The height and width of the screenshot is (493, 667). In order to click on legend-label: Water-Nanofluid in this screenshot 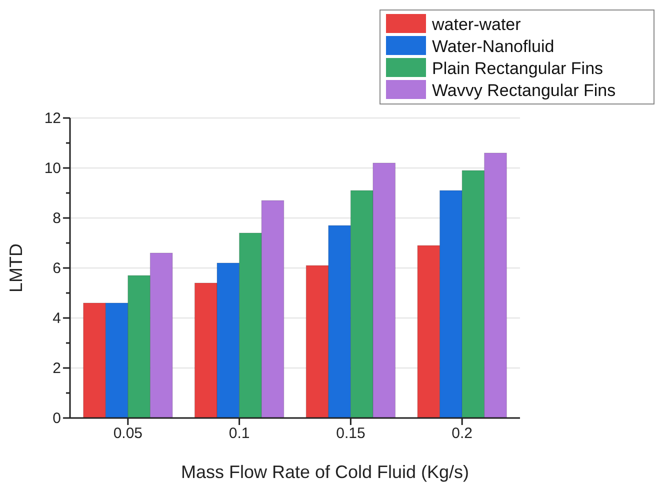, I will do `click(493, 46)`.